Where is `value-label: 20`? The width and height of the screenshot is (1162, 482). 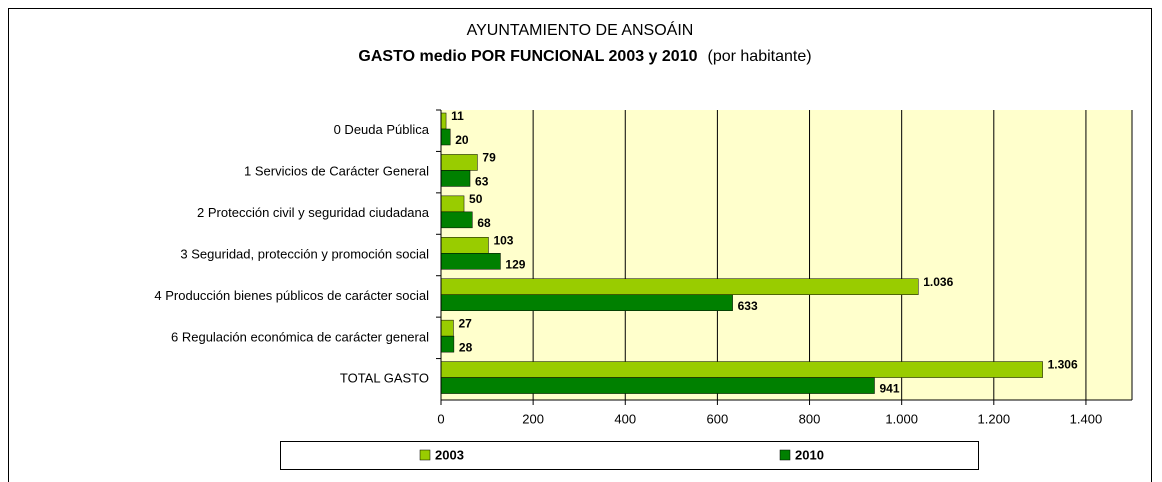
value-label: 20 is located at coordinates (462, 140).